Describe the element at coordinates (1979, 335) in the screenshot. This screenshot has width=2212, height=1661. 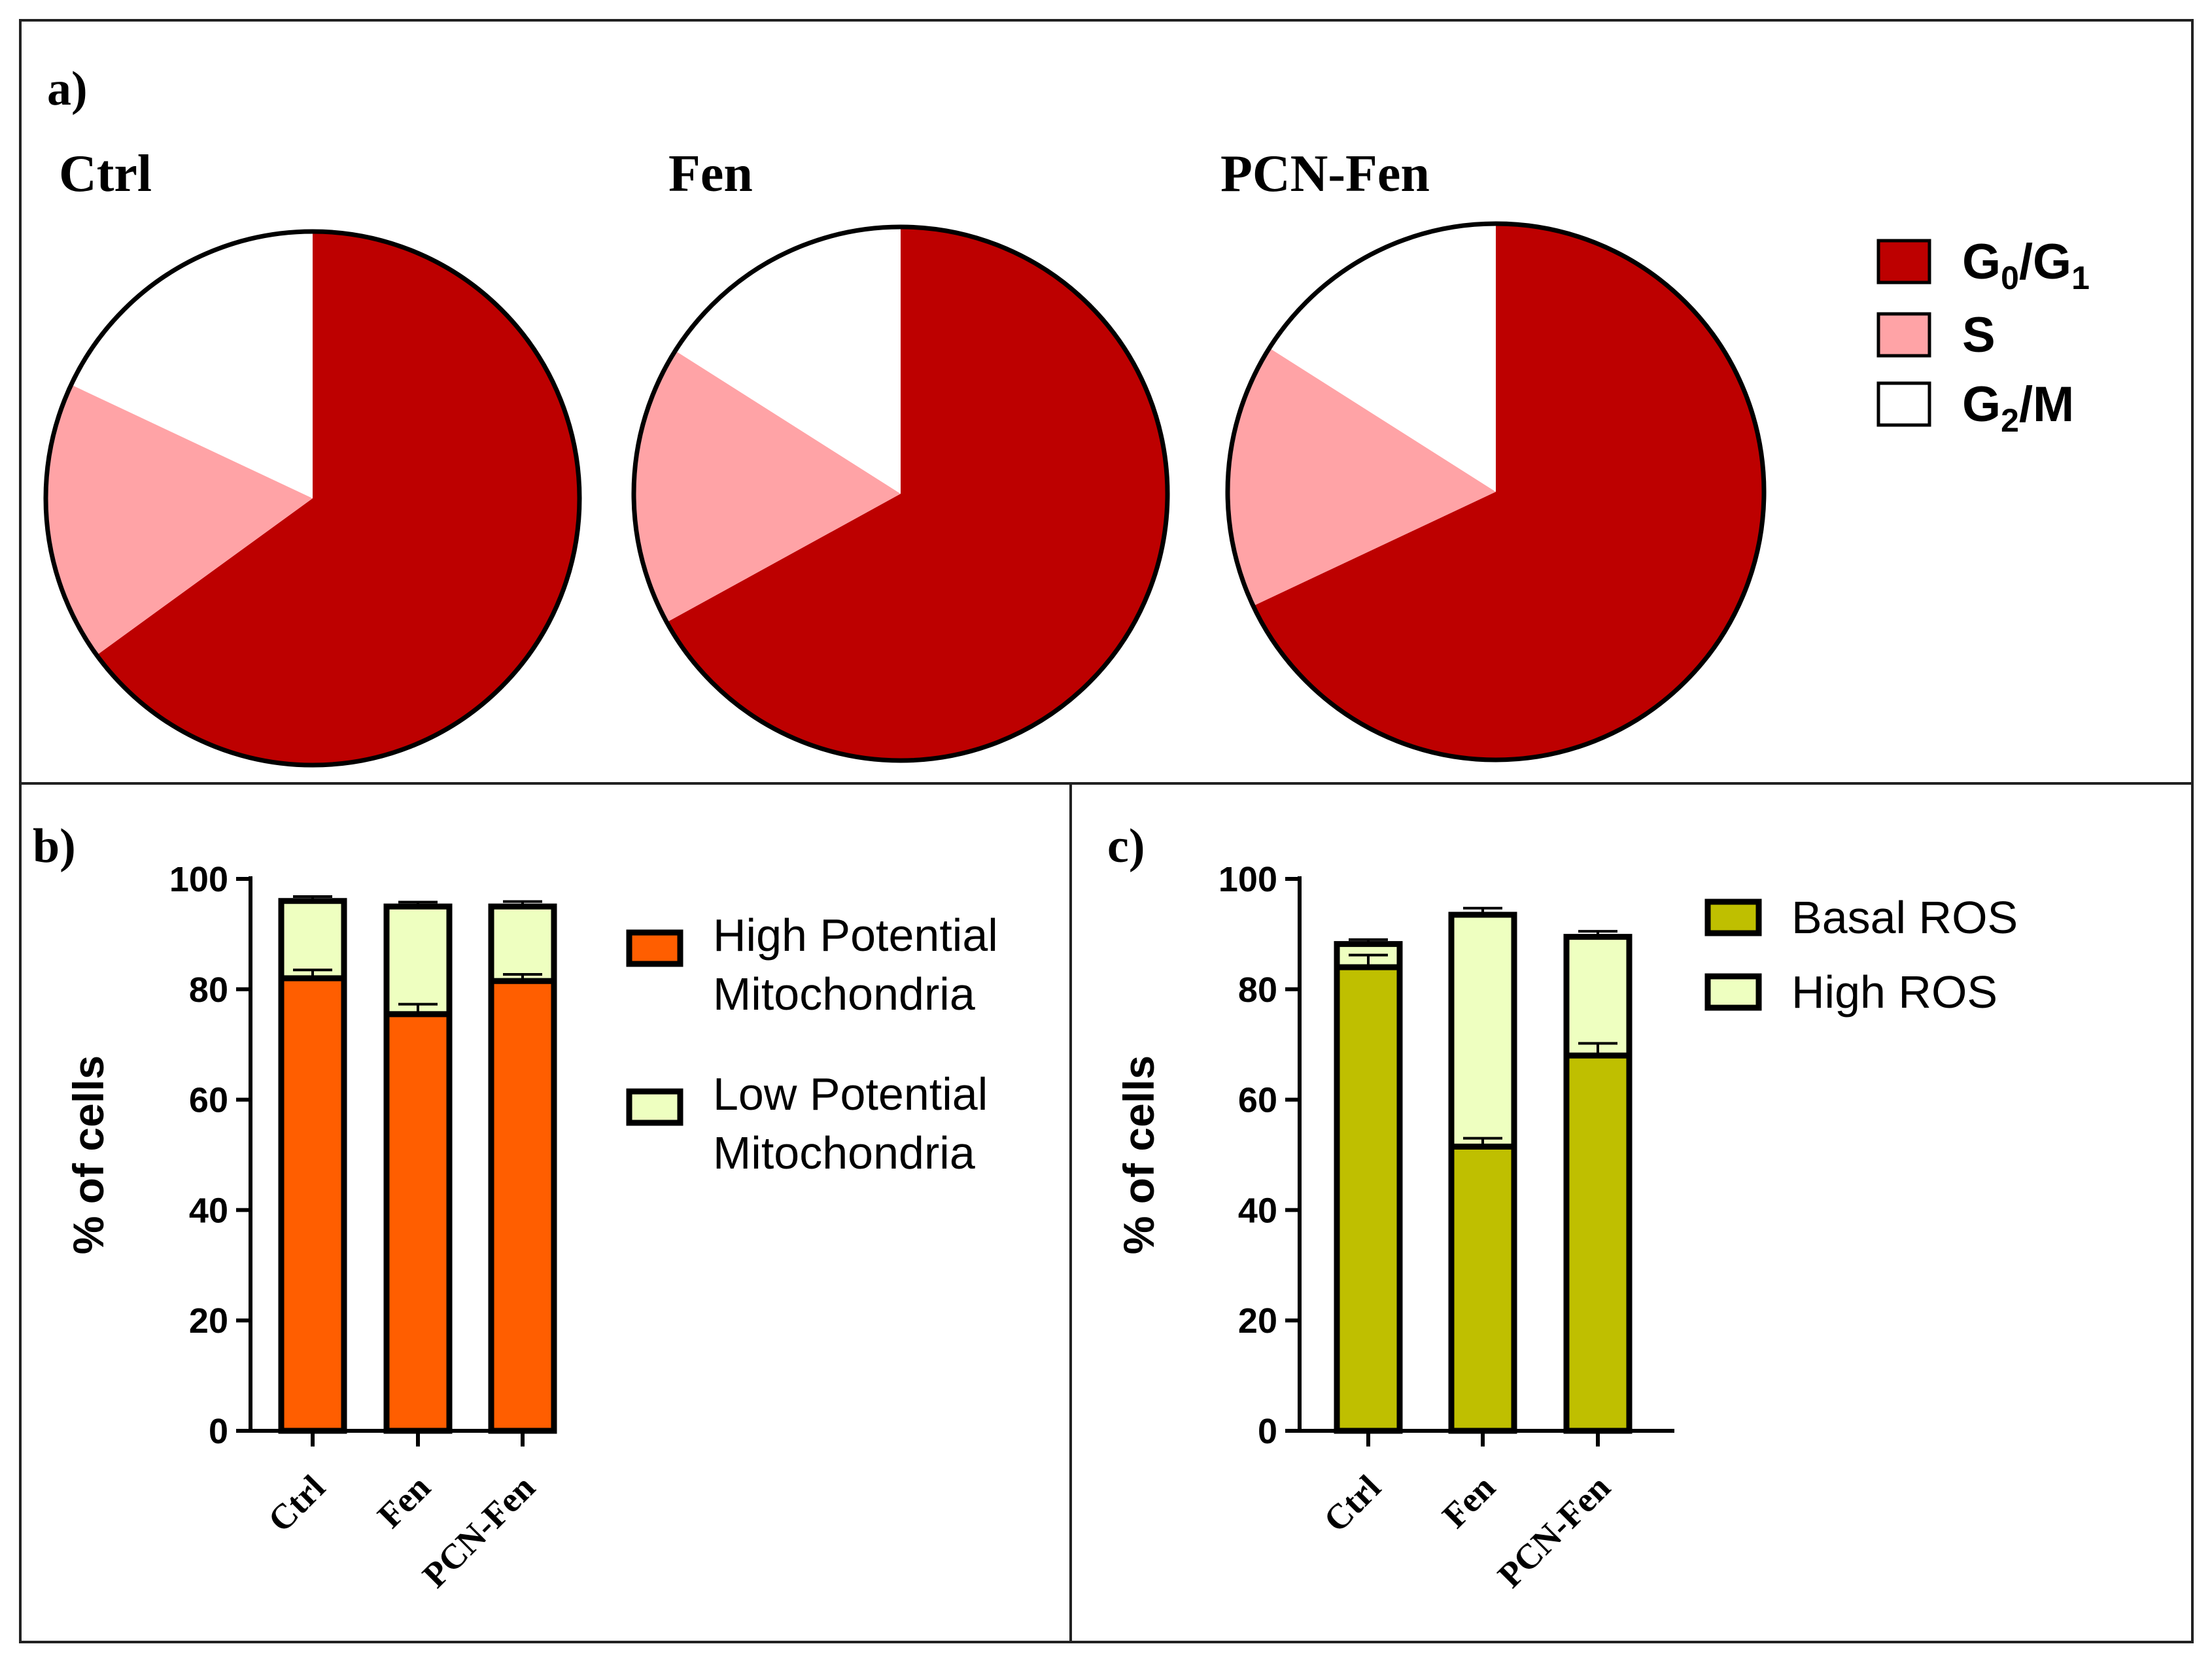
I see `legend-label-s: S` at that location.